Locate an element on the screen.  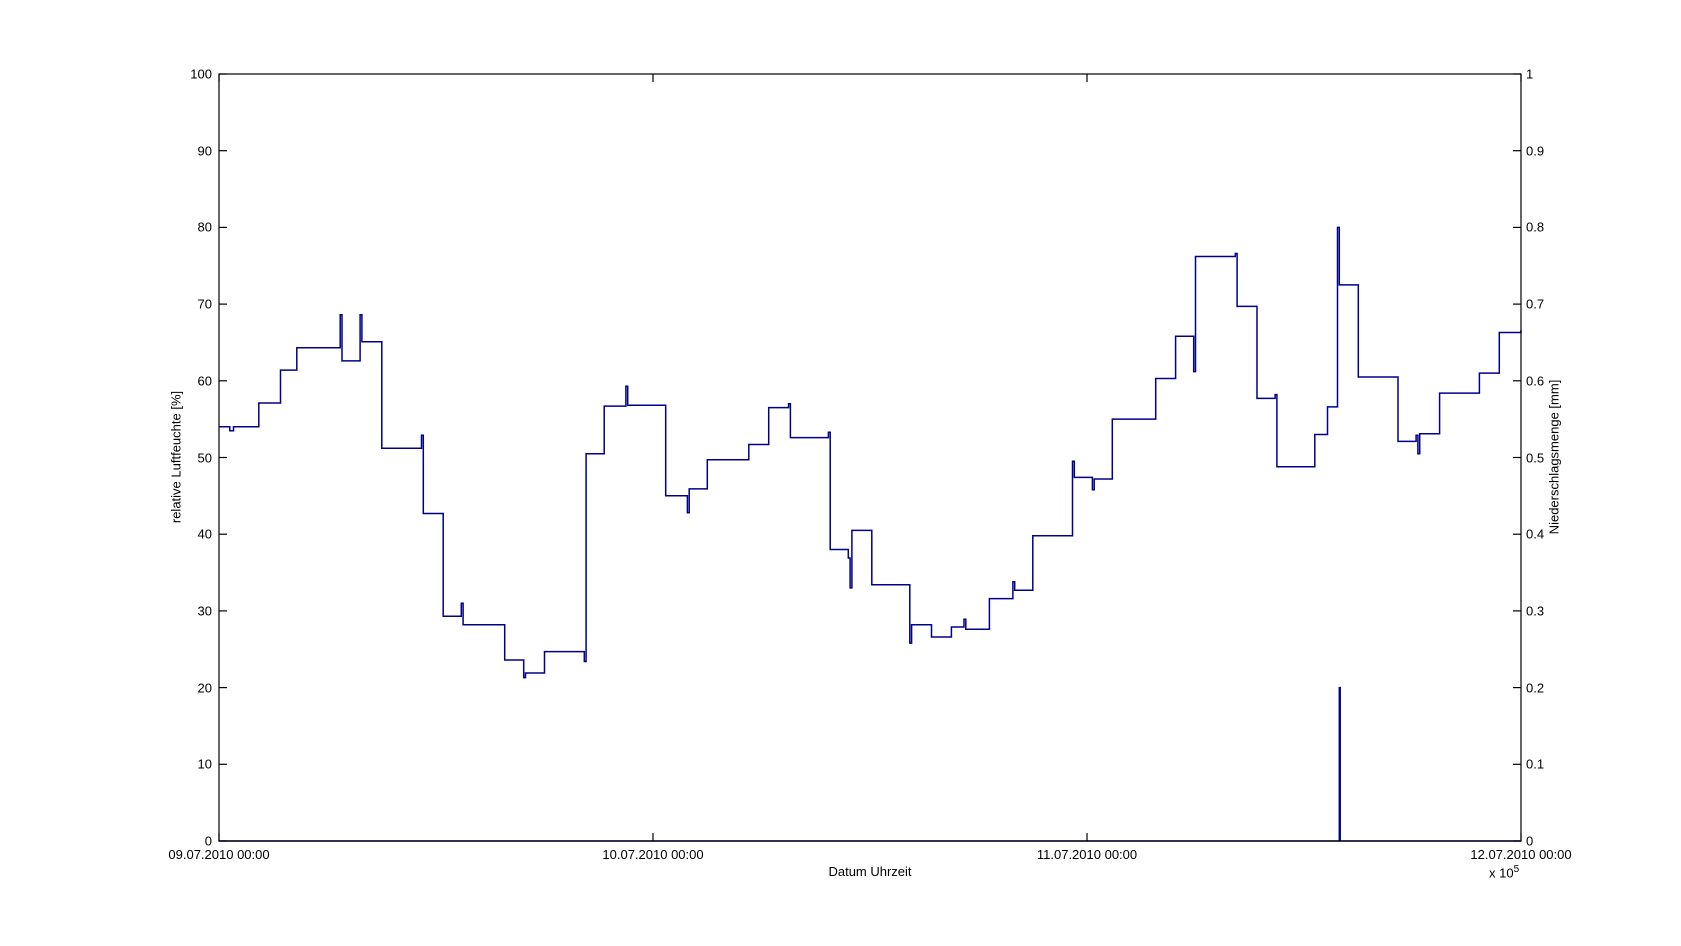
y-left-tick-label: 80 is located at coordinates (204, 227).